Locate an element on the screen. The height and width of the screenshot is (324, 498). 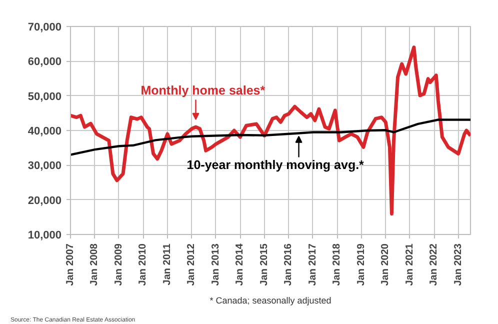
y-tick-label: 20,000 is located at coordinates (45, 200).